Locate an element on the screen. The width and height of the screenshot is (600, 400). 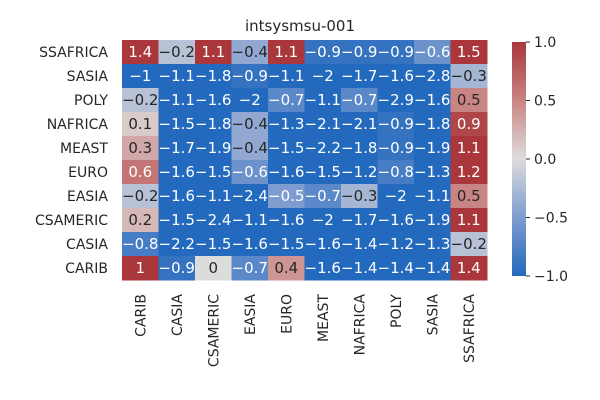
cell-value-label: −1.3 is located at coordinates (432, 172).